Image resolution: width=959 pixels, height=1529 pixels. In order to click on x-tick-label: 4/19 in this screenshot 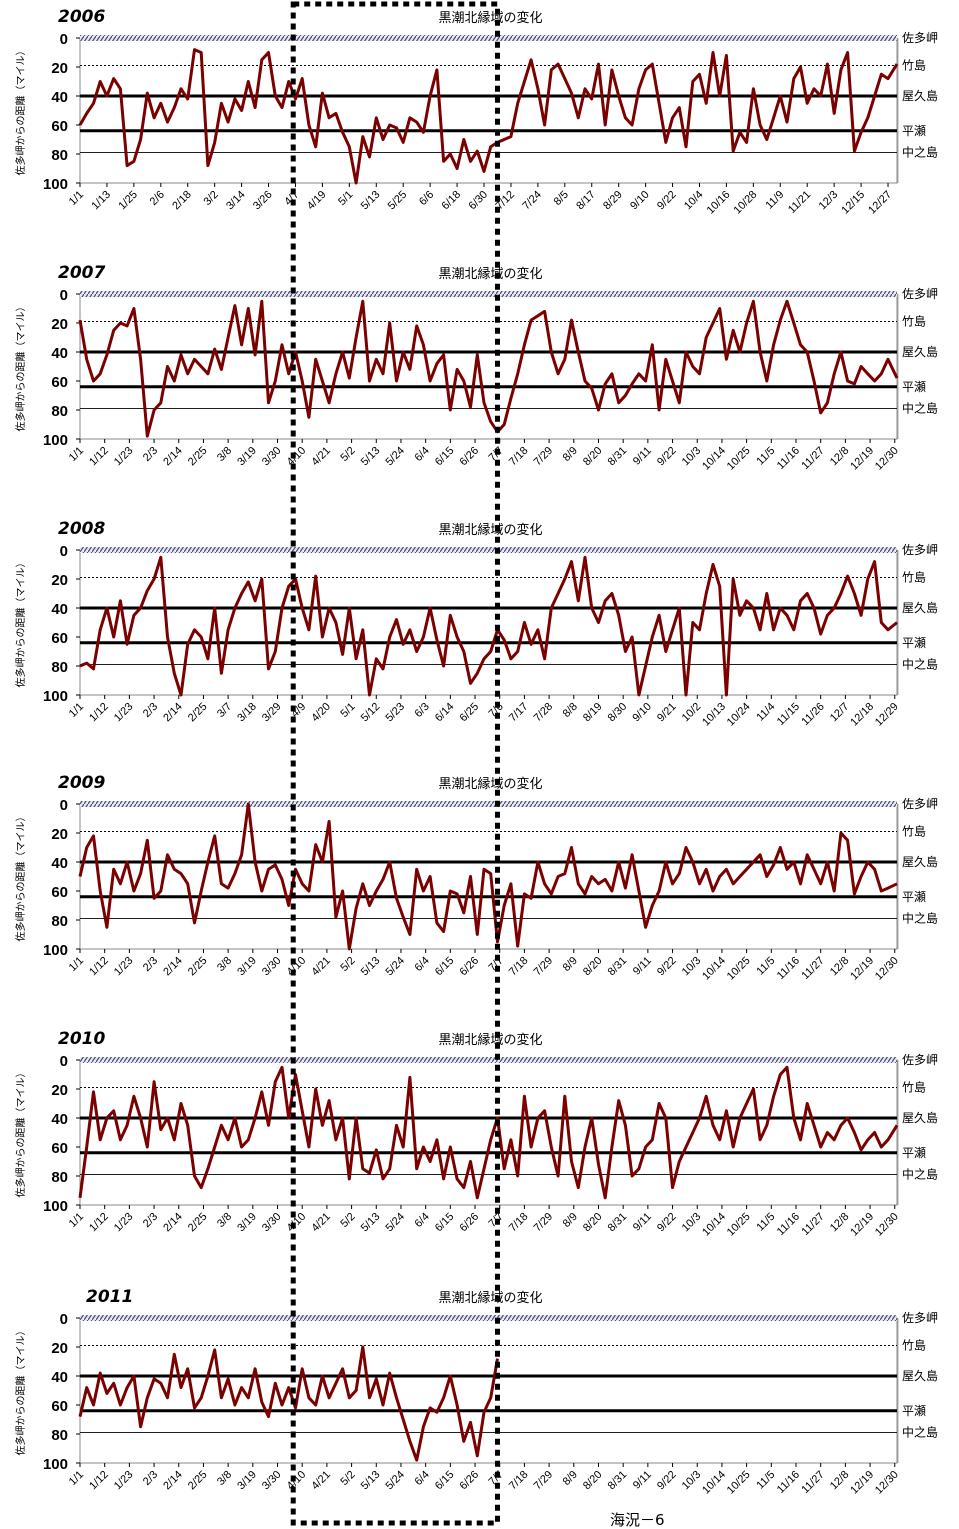, I will do `click(317, 201)`.